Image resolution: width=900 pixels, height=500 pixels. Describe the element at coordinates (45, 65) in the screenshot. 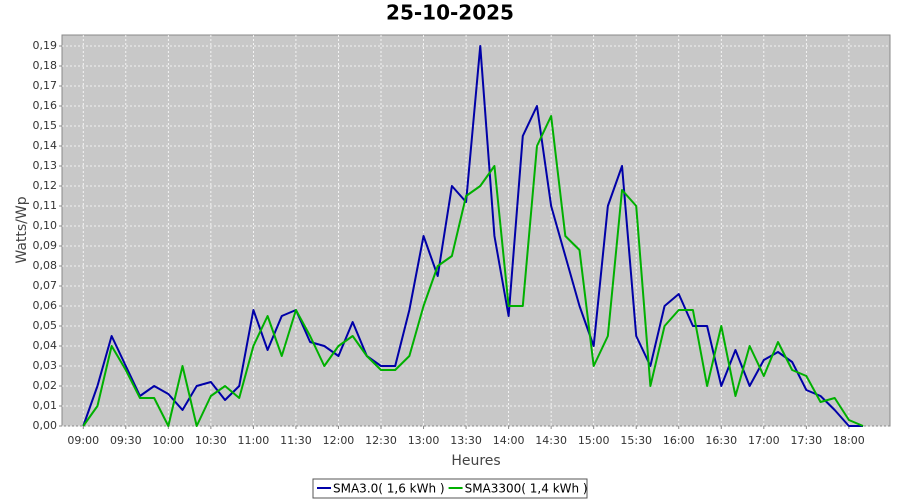

I see `y-tick-label: 0,18` at that location.